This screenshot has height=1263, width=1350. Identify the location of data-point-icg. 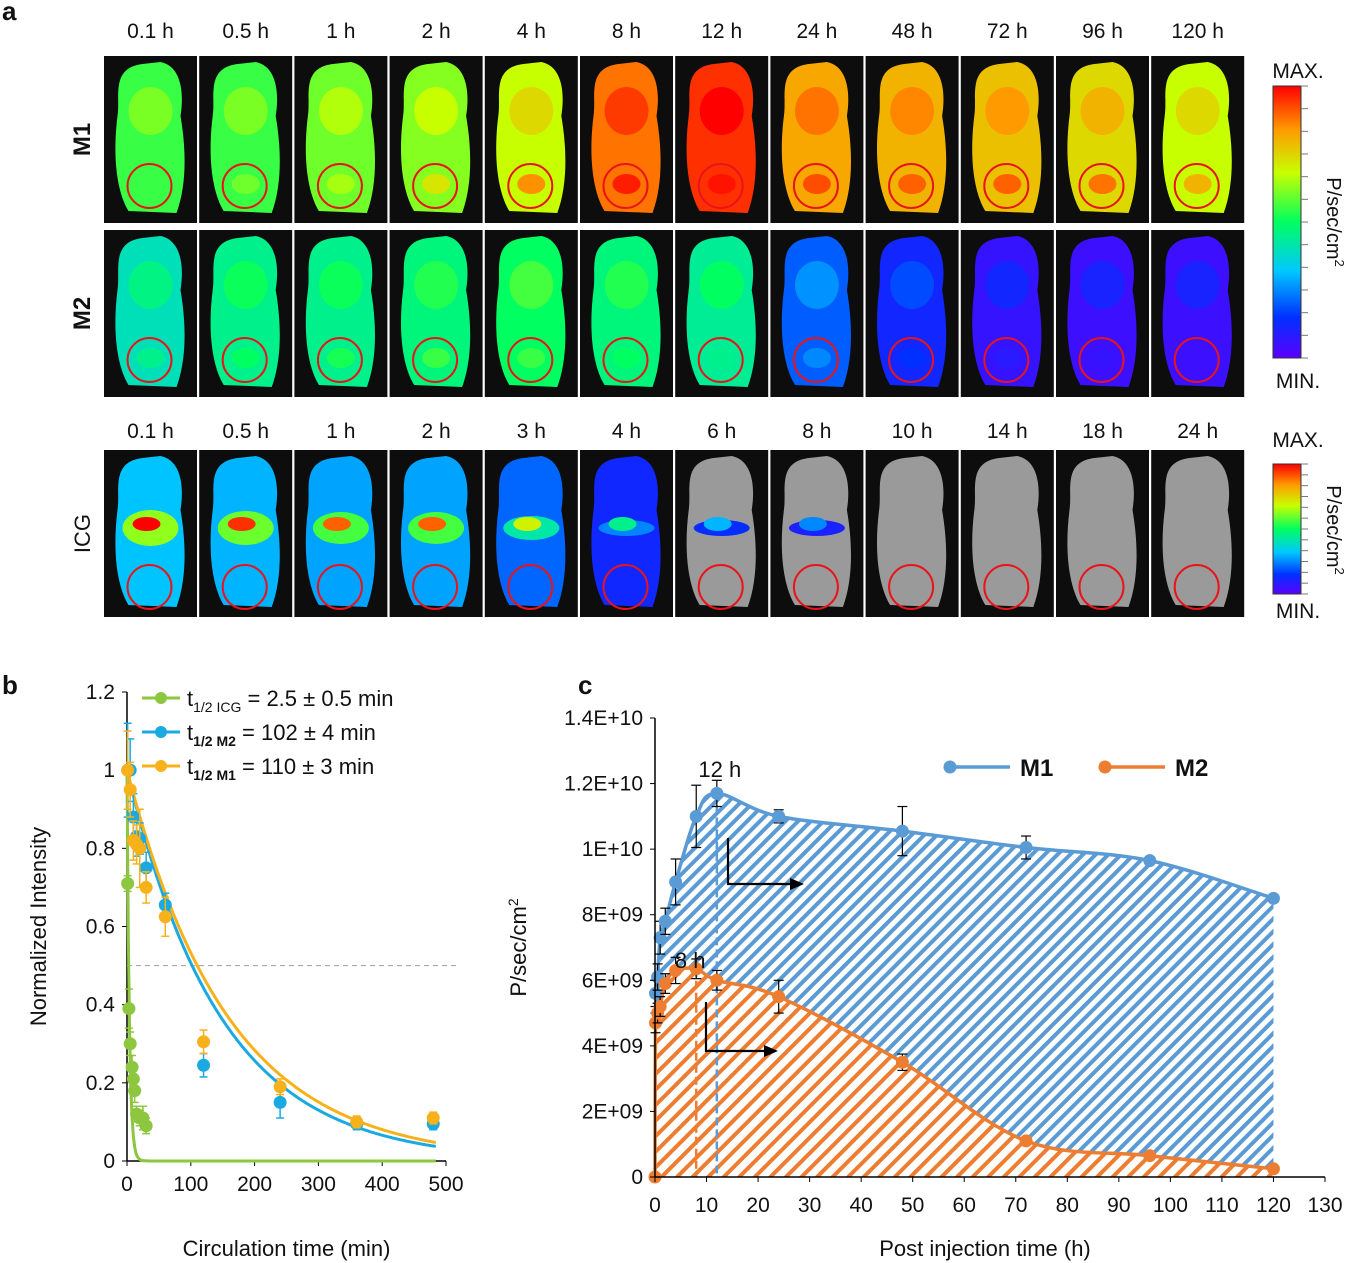
(135, 1091).